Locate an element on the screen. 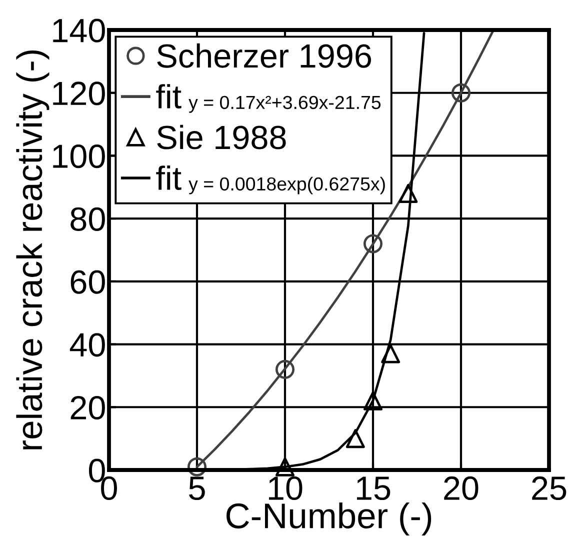  y-tick-label: 120 is located at coordinates (79, 94).